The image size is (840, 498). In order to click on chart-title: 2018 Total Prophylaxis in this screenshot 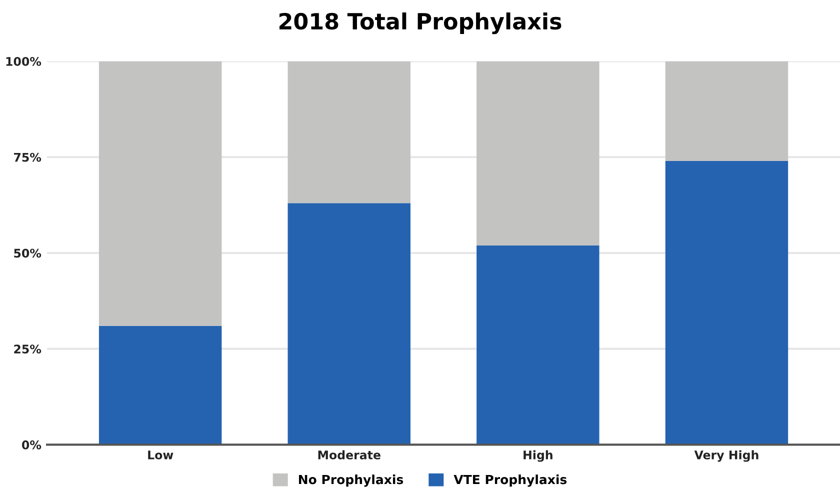, I will do `click(420, 23)`.